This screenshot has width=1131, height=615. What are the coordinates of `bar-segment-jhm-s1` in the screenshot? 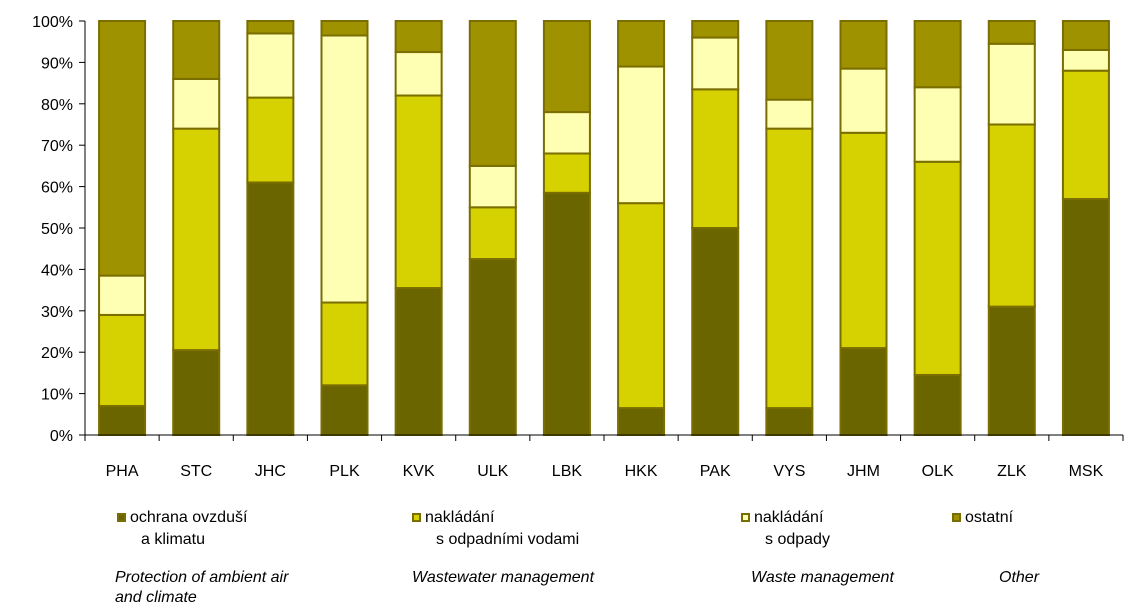 It's located at (863, 240).